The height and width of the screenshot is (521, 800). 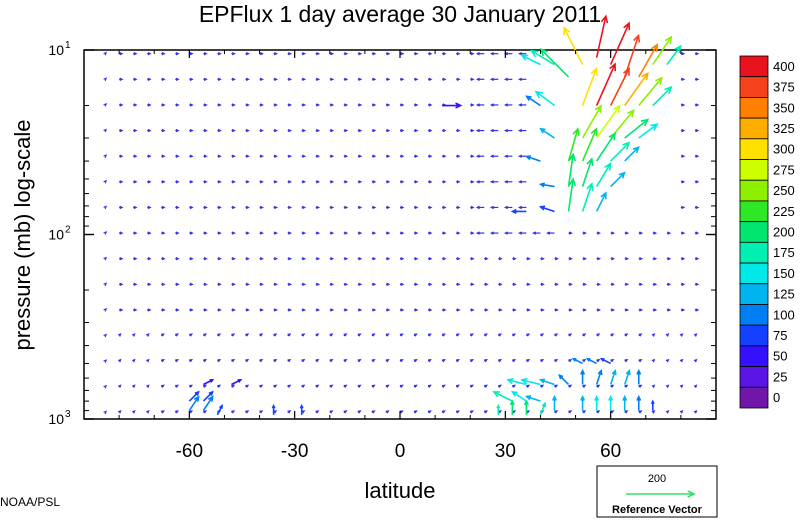 I want to click on colorbar-label: 300, so click(x=784, y=149).